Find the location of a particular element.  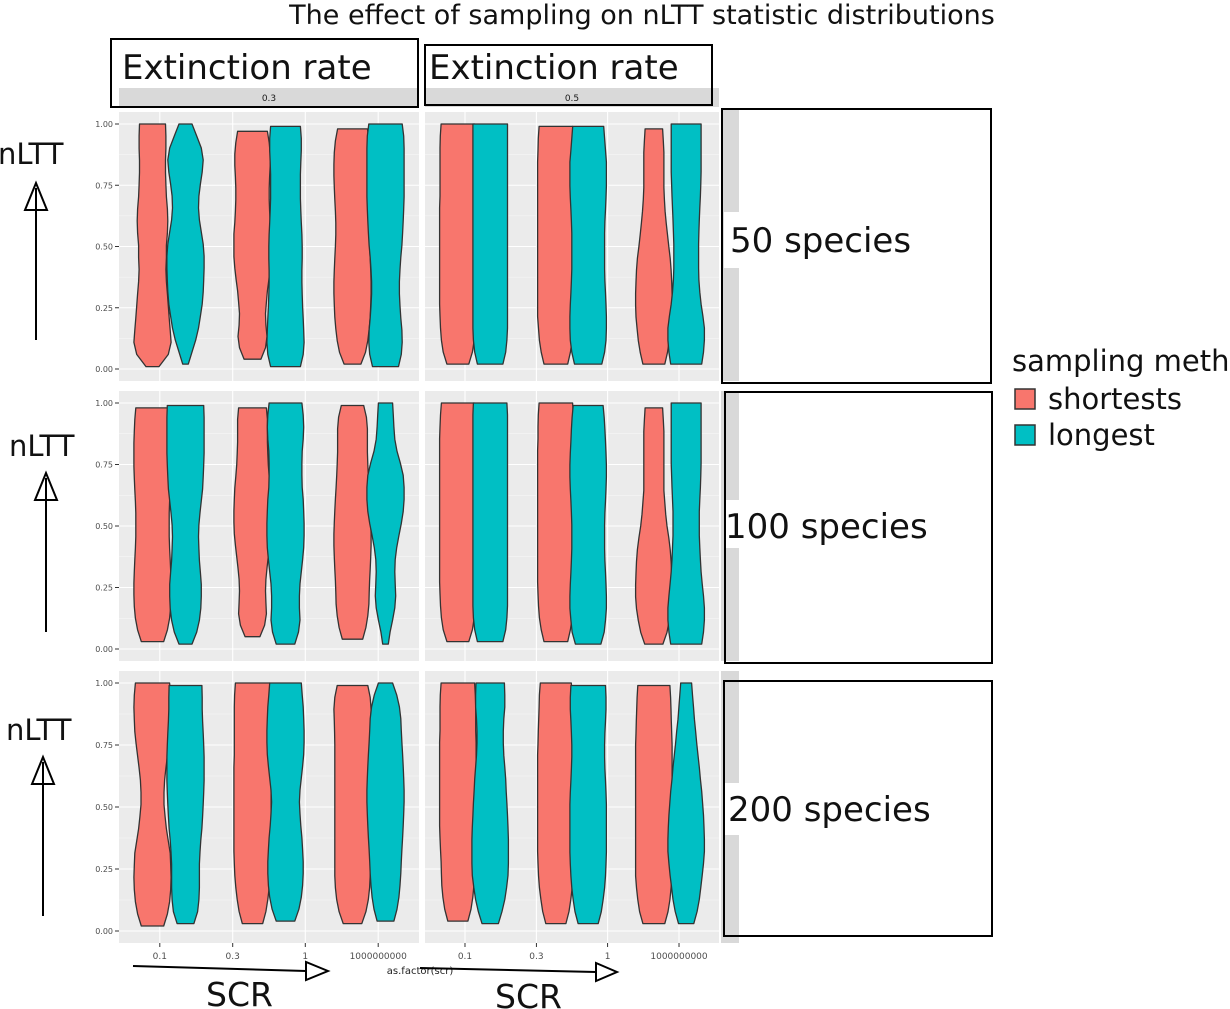

row-header-label-2: 100 species is located at coordinates (826, 527).